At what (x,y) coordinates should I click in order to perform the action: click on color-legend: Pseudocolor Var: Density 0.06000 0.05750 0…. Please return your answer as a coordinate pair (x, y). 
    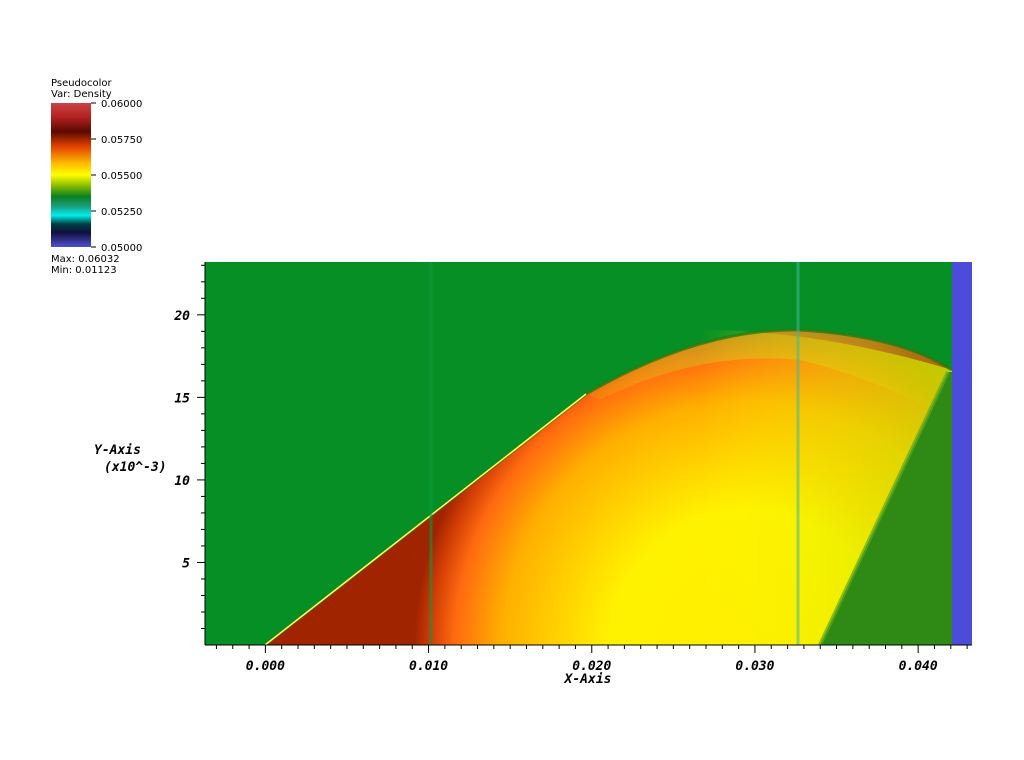
    Looking at the image, I should click on (100, 145).